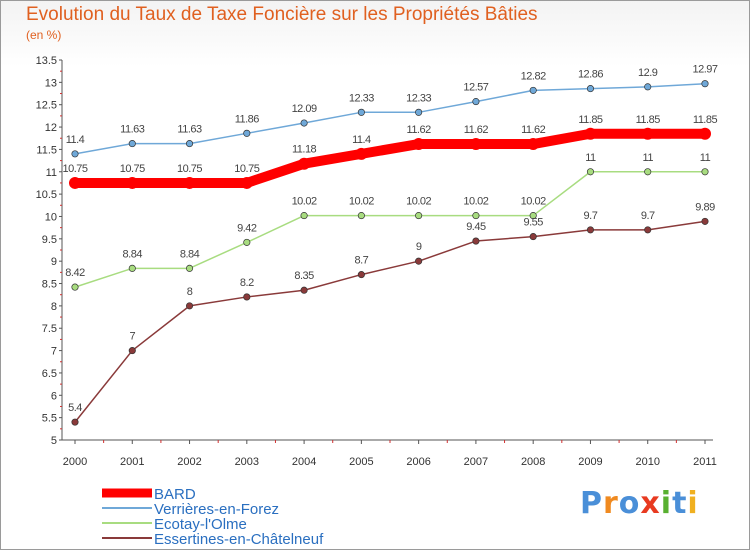 The image size is (750, 550). Describe the element at coordinates (54, 307) in the screenshot. I see `y-tick-label: 8` at that location.